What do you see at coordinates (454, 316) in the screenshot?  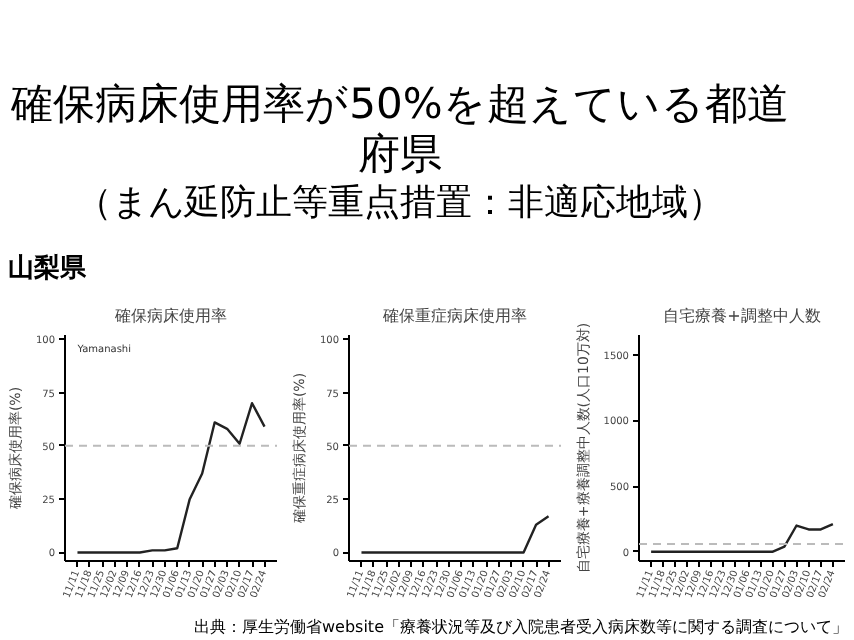 I see `chart-title: 確保重症病床使用率` at bounding box center [454, 316].